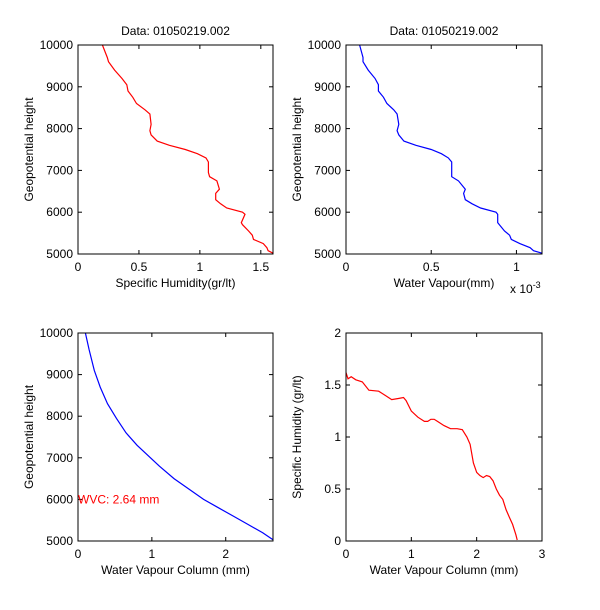  What do you see at coordinates (332, 489) in the screenshot?
I see `y-tick-label: 0.5` at bounding box center [332, 489].